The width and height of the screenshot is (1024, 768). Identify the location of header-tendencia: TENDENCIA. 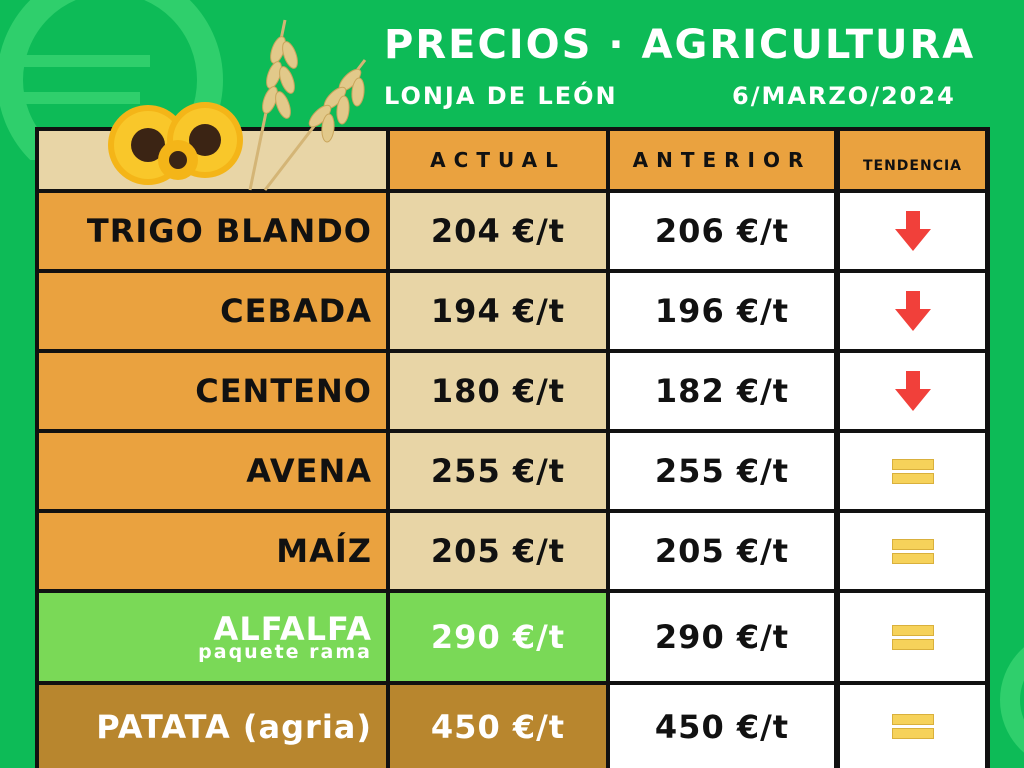
(912, 160).